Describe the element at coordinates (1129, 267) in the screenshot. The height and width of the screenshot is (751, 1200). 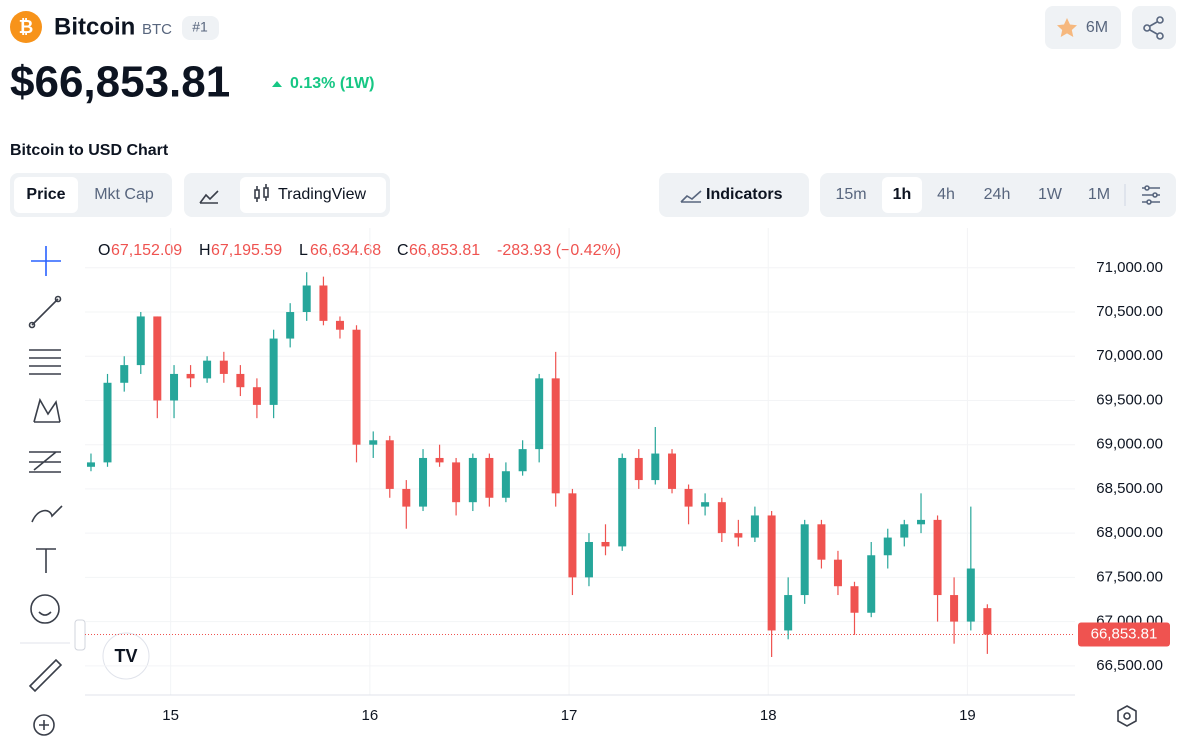
I see `y-tick-label: 71,000.00` at that location.